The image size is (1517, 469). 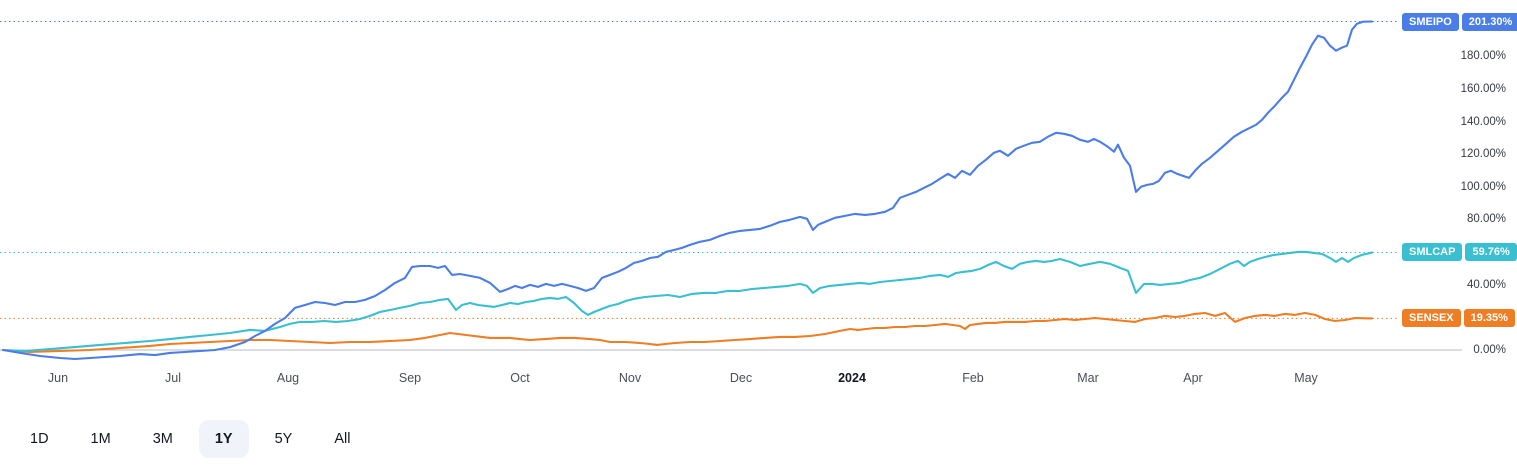 I want to click on range-button-3m: 3M, so click(x=163, y=439).